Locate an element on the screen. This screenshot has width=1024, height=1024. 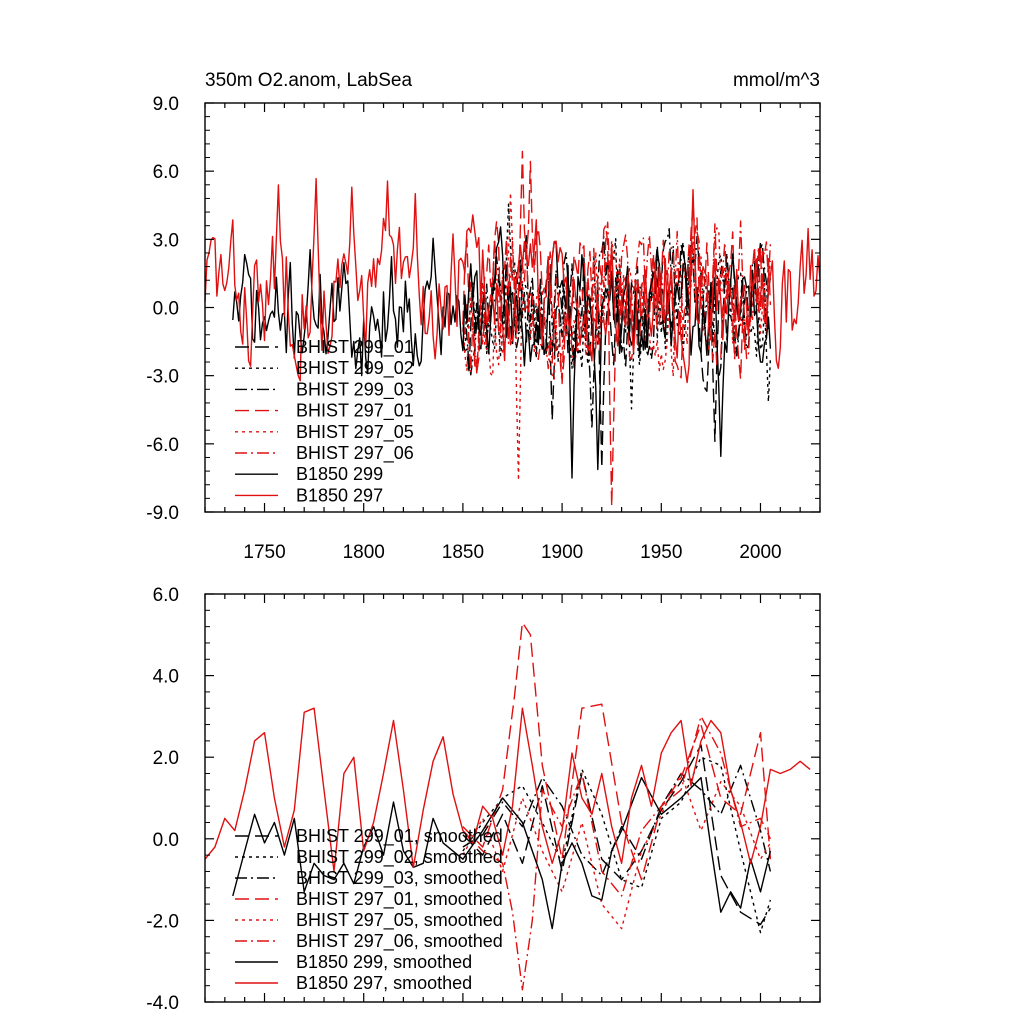
bottom-legend-label-0: BHIST 299_01, smoothed is located at coordinates (399, 836).